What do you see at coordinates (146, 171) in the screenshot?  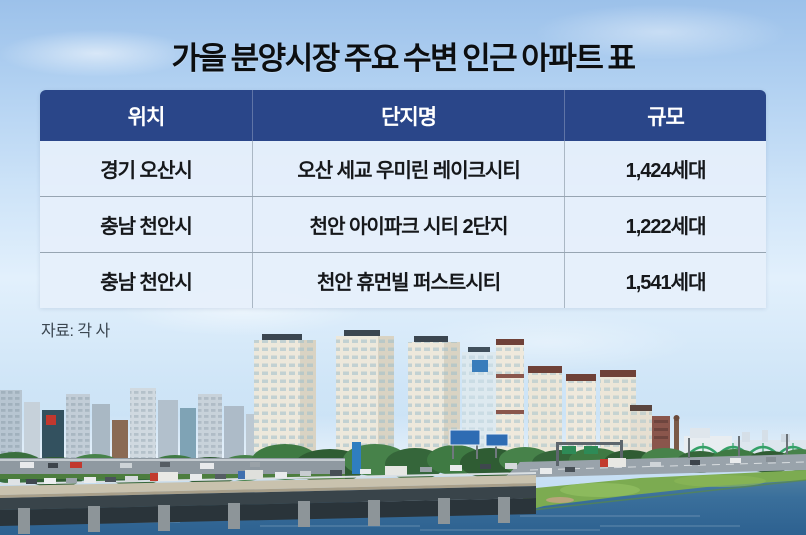 I see `cell-location: 경기 오산시` at bounding box center [146, 171].